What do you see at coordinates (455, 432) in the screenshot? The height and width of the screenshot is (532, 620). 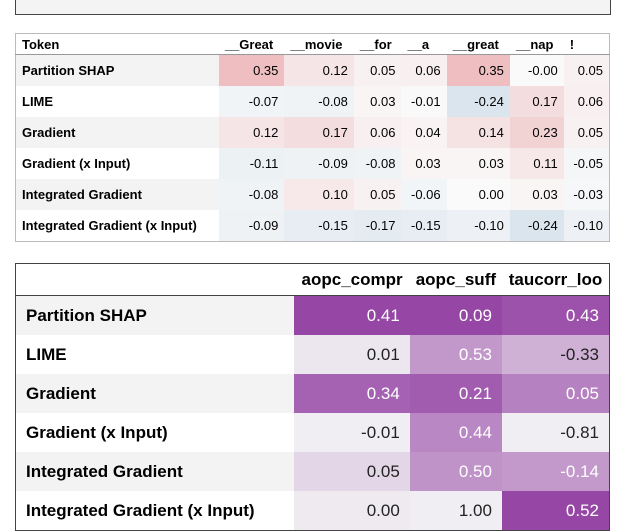 I see `cell: 0.44` at bounding box center [455, 432].